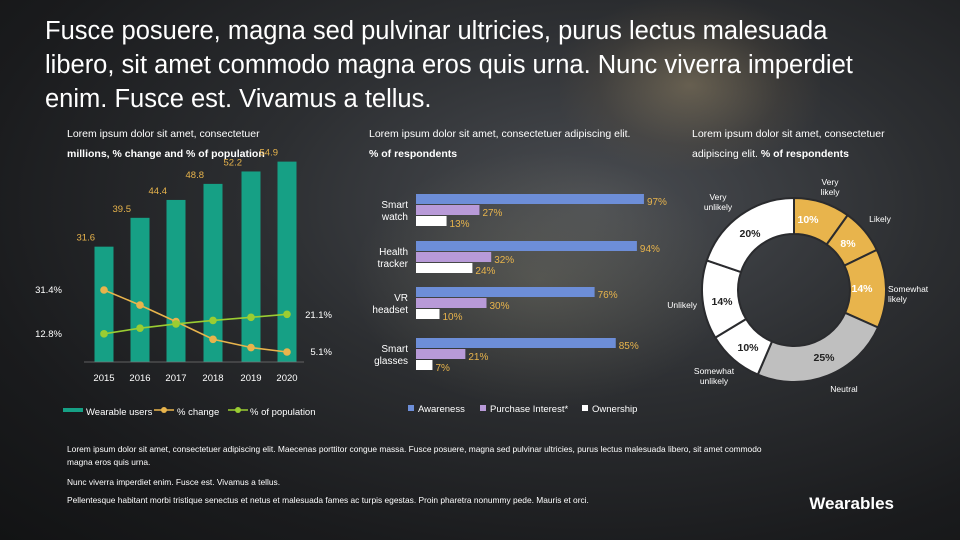 The width and height of the screenshot is (960, 540). Describe the element at coordinates (844, 389) in the screenshot. I see `donut-category-label: Neutral` at that location.